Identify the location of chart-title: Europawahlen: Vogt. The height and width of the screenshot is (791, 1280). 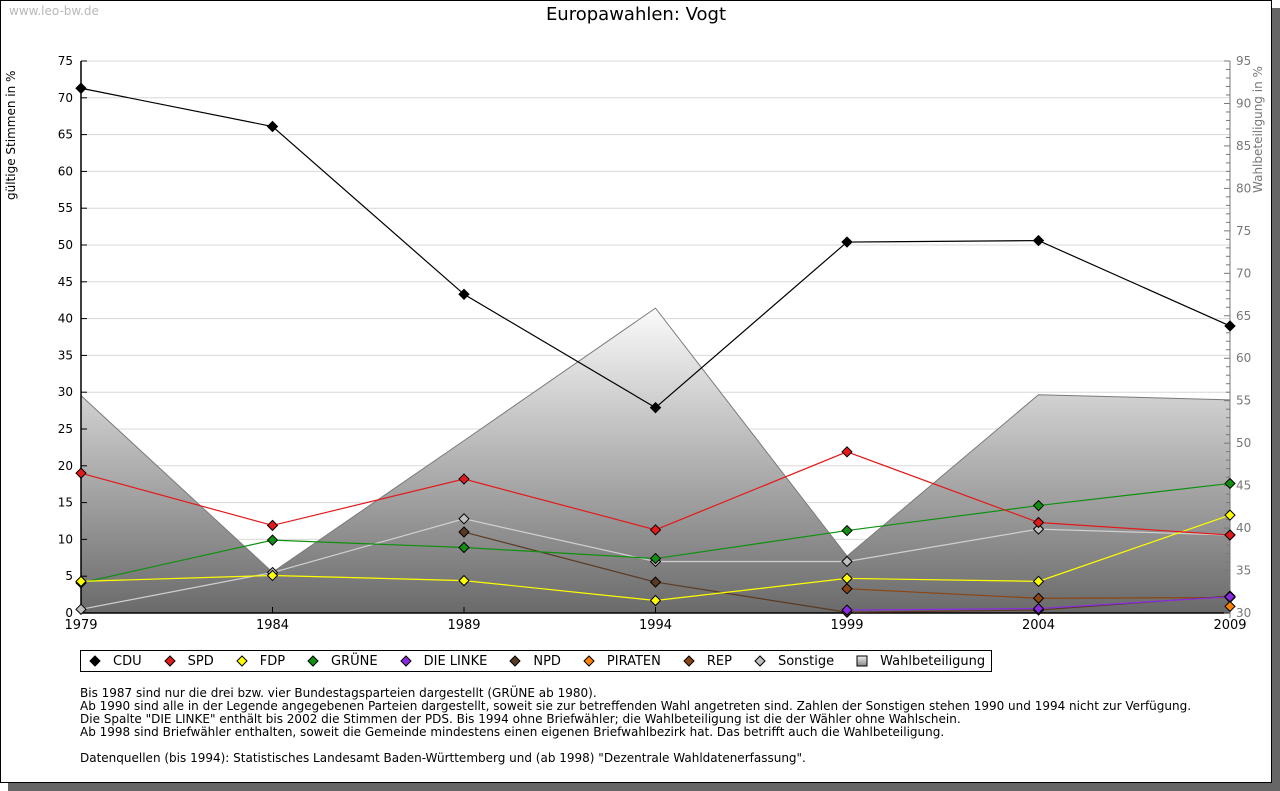
(636, 14).